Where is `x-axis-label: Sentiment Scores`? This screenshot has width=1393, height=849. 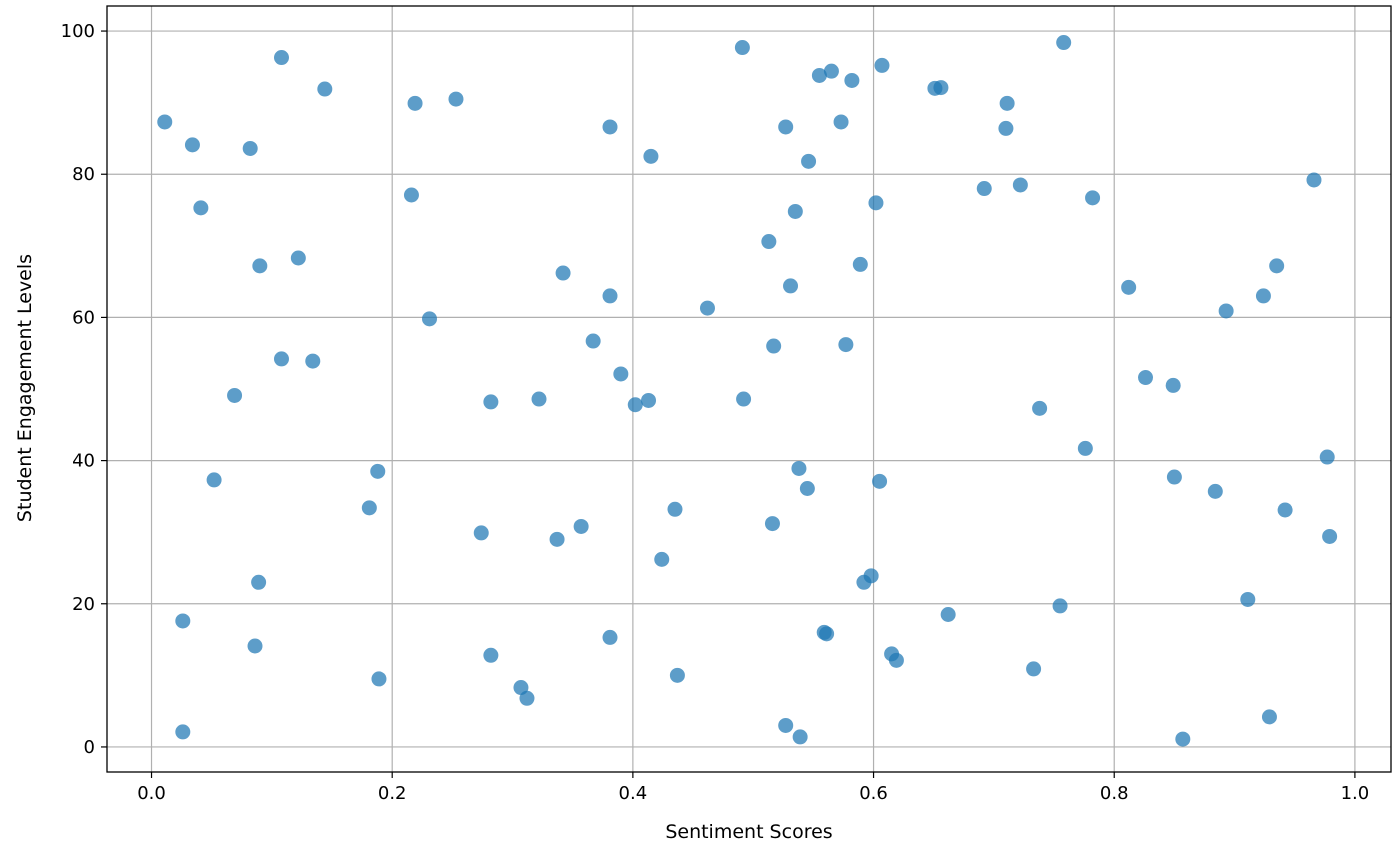
x-axis-label: Sentiment Scores is located at coordinates (748, 832).